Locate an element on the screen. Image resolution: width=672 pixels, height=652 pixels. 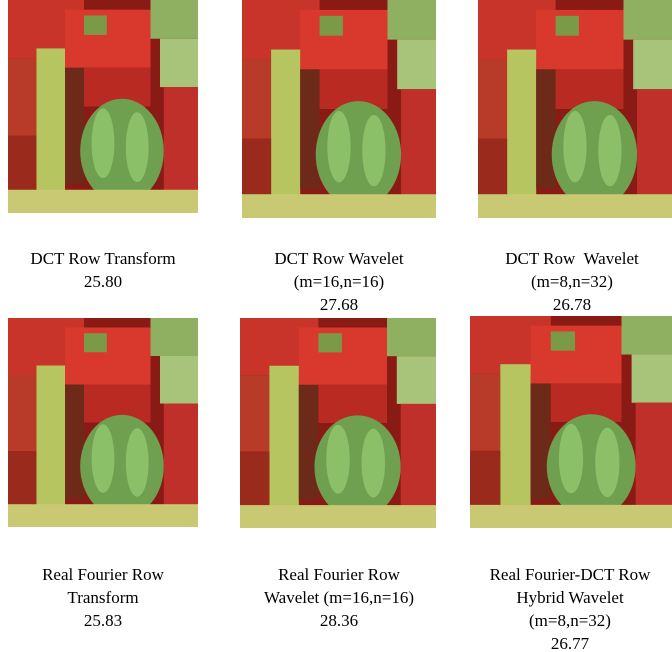
psnr-value: 26.77 is located at coordinates (570, 643).